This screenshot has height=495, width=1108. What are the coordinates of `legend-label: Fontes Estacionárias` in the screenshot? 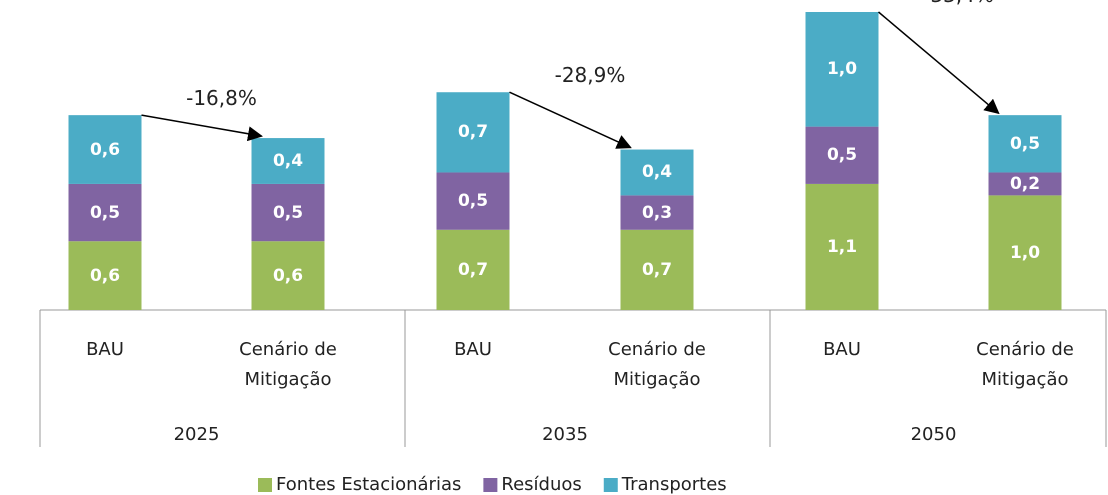 It's located at (369, 484).